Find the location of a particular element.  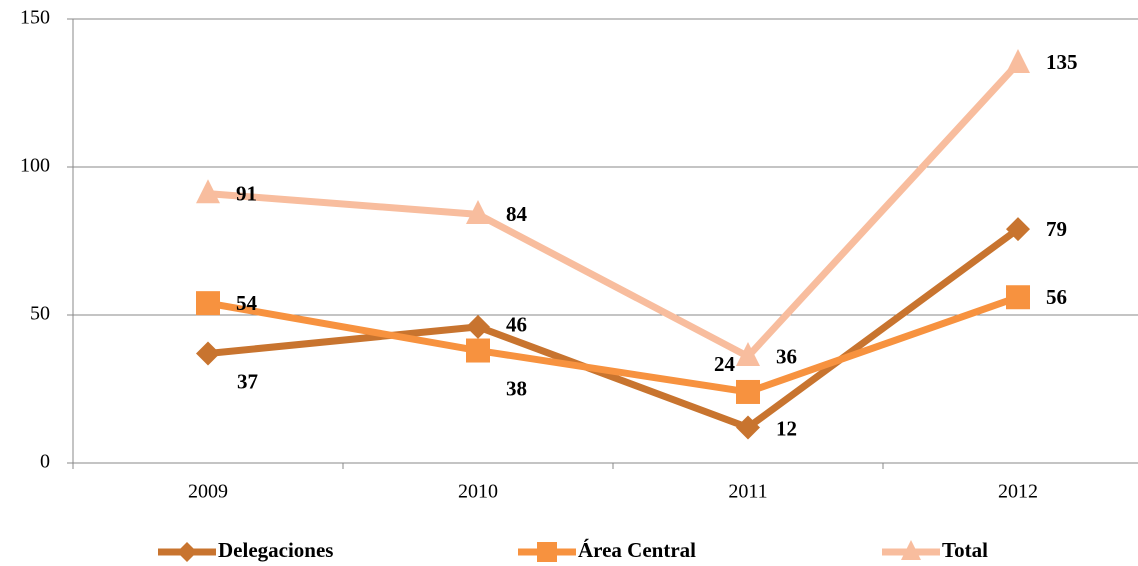

x-tick-label: 2011 is located at coordinates (747, 492).